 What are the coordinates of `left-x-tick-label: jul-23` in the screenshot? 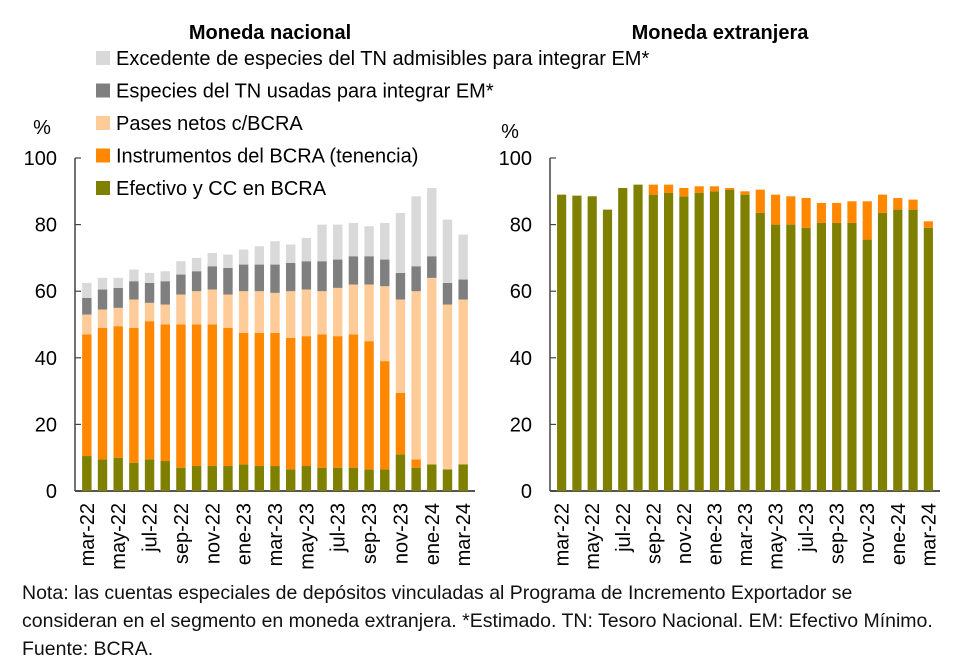 It's located at (339, 528).